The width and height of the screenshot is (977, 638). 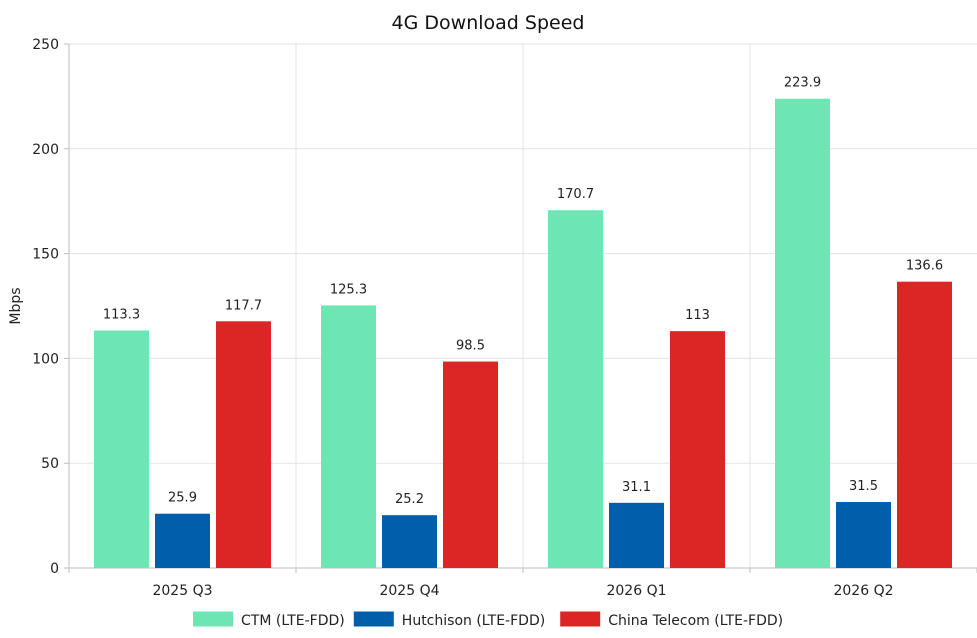 What do you see at coordinates (182, 498) in the screenshot?
I see `data-label: 25.9` at bounding box center [182, 498].